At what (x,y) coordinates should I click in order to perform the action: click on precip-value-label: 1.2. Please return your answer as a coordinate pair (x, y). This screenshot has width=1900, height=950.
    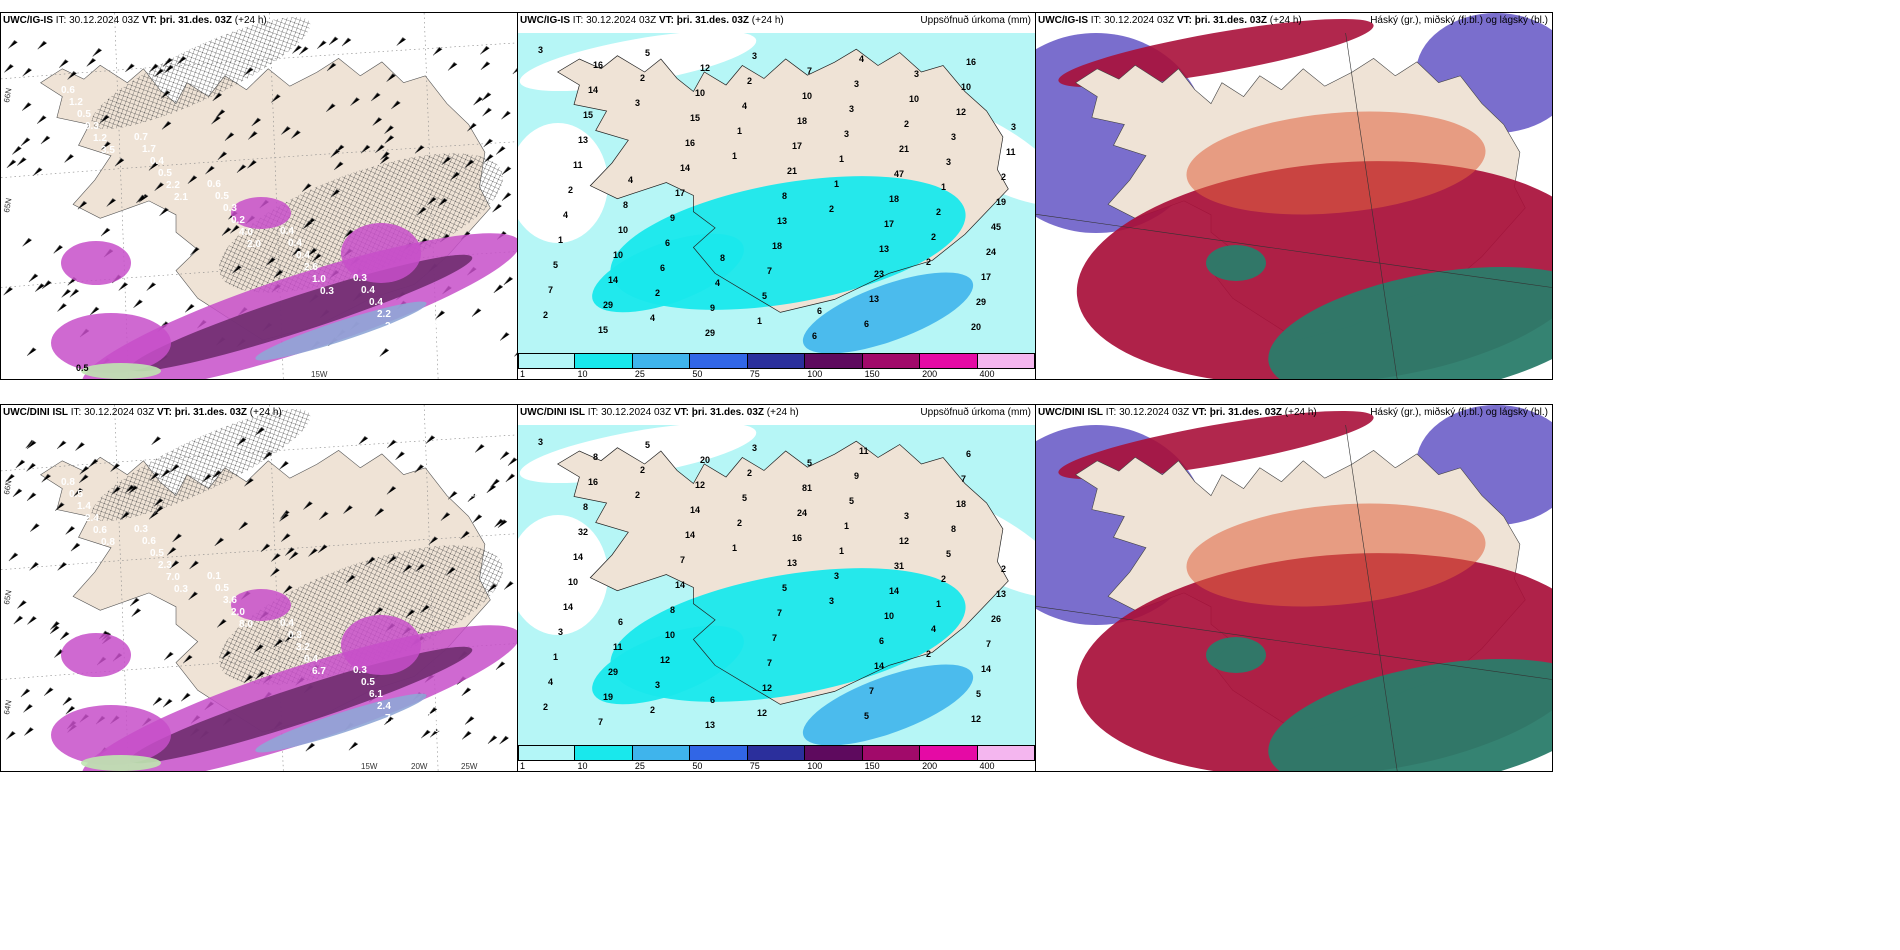
    Looking at the image, I should click on (100, 138).